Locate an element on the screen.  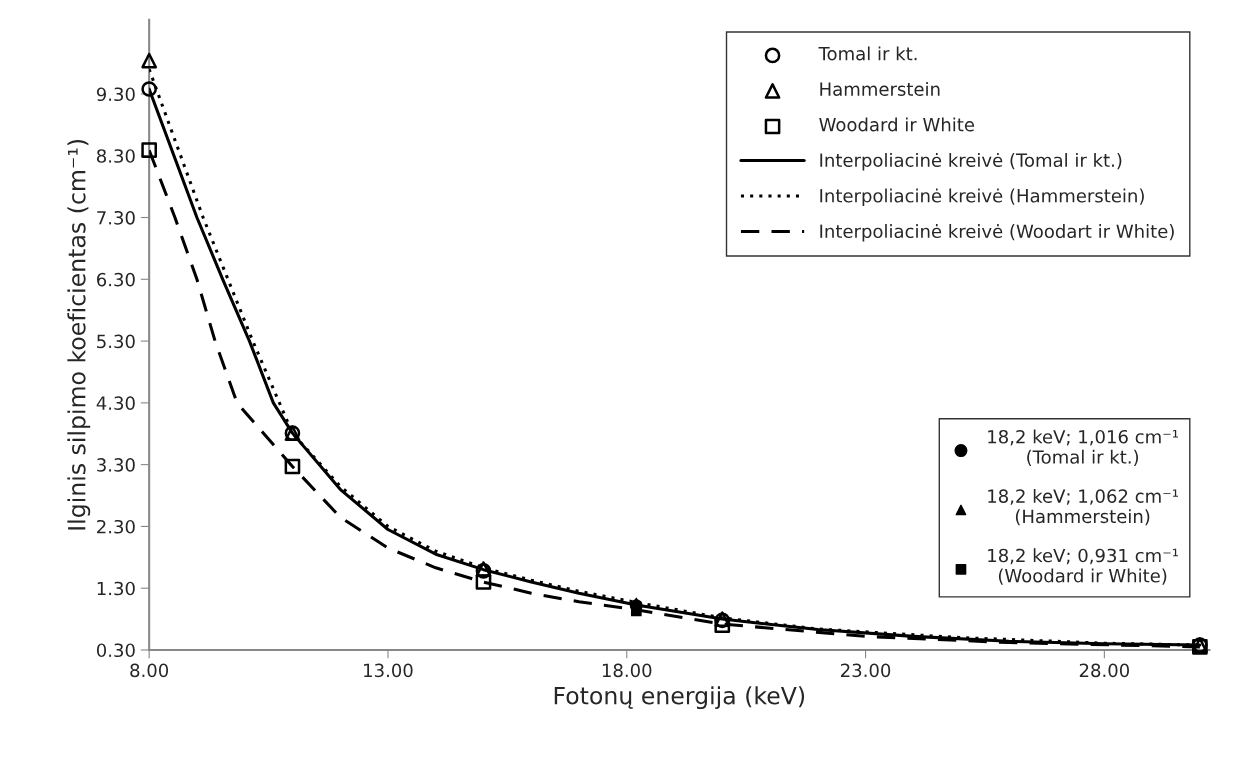
legend-label: 18,2 keV; 1,016 cm⁻¹ (Tomal ir kt.) is located at coordinates (1083, 447).